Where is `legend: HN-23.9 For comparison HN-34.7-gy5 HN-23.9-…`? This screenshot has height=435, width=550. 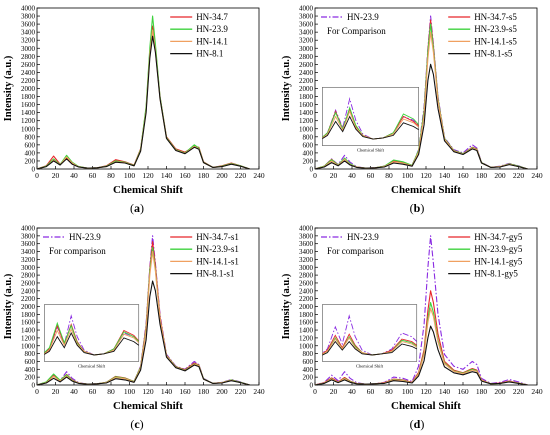
legend: HN-23.9 For comparison HN-34.7-gy5 HN-23.9-… is located at coordinates (422, 255).